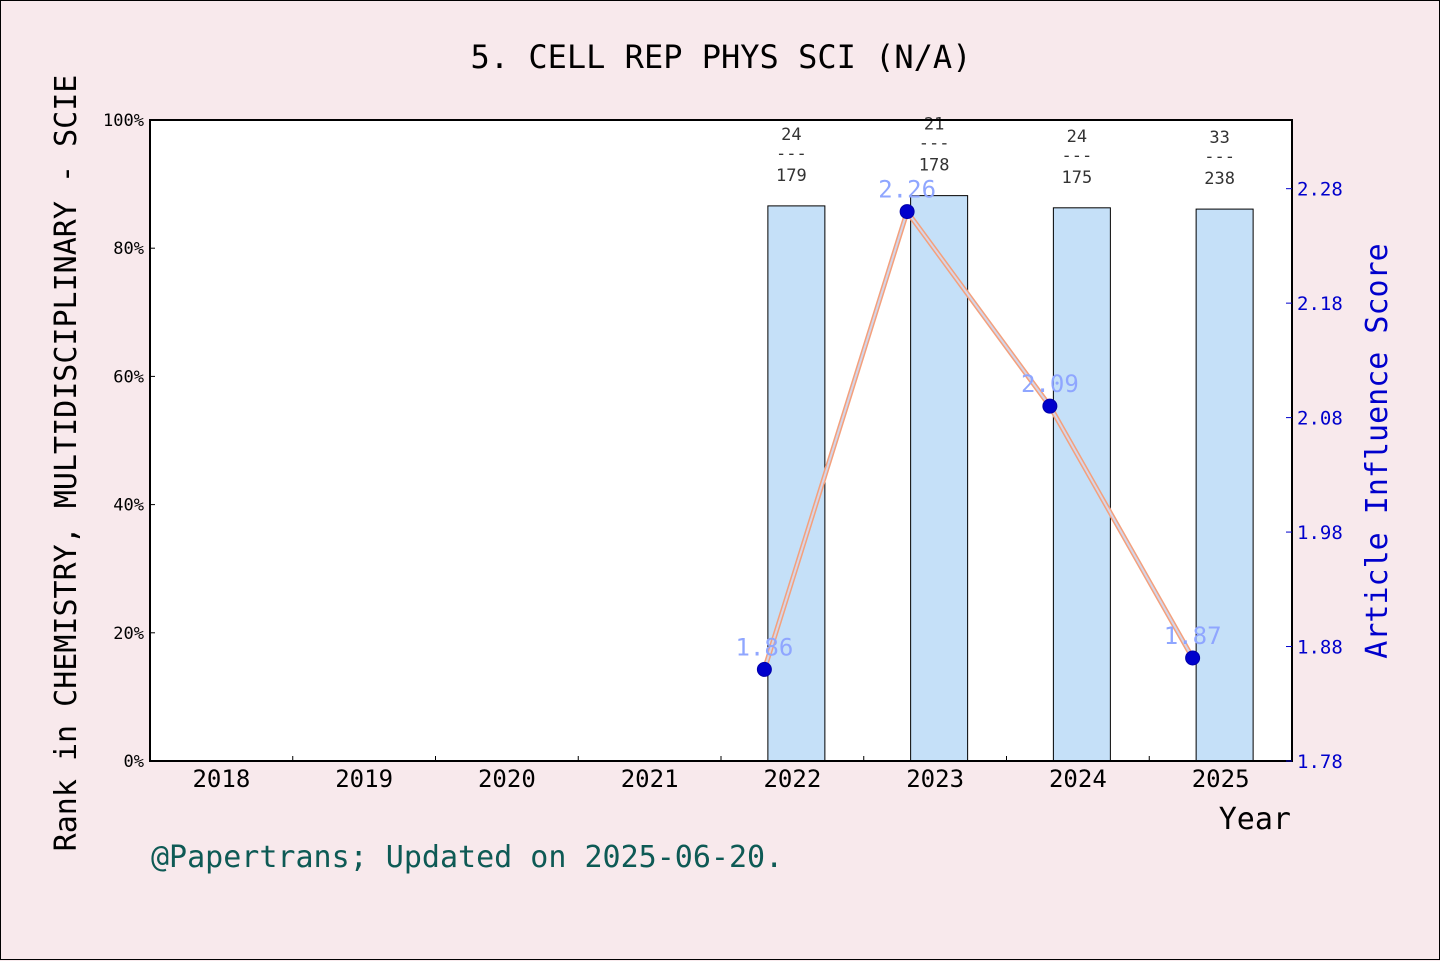 The height and width of the screenshot is (961, 1440). Describe the element at coordinates (1077, 137) in the screenshot. I see `rank-numerator-2024: 24` at that location.